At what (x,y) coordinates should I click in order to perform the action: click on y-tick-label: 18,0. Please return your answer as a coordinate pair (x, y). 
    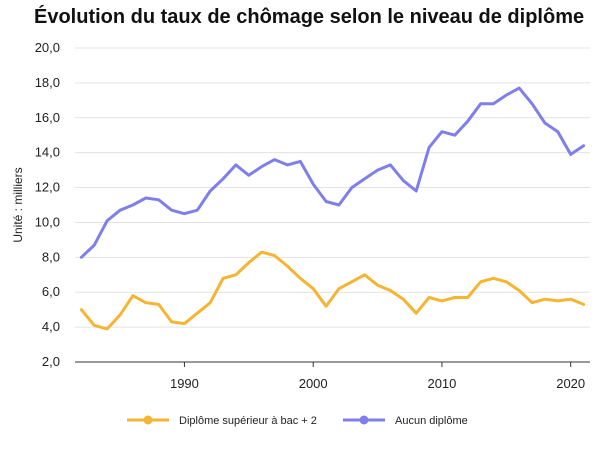
    Looking at the image, I should click on (47, 82).